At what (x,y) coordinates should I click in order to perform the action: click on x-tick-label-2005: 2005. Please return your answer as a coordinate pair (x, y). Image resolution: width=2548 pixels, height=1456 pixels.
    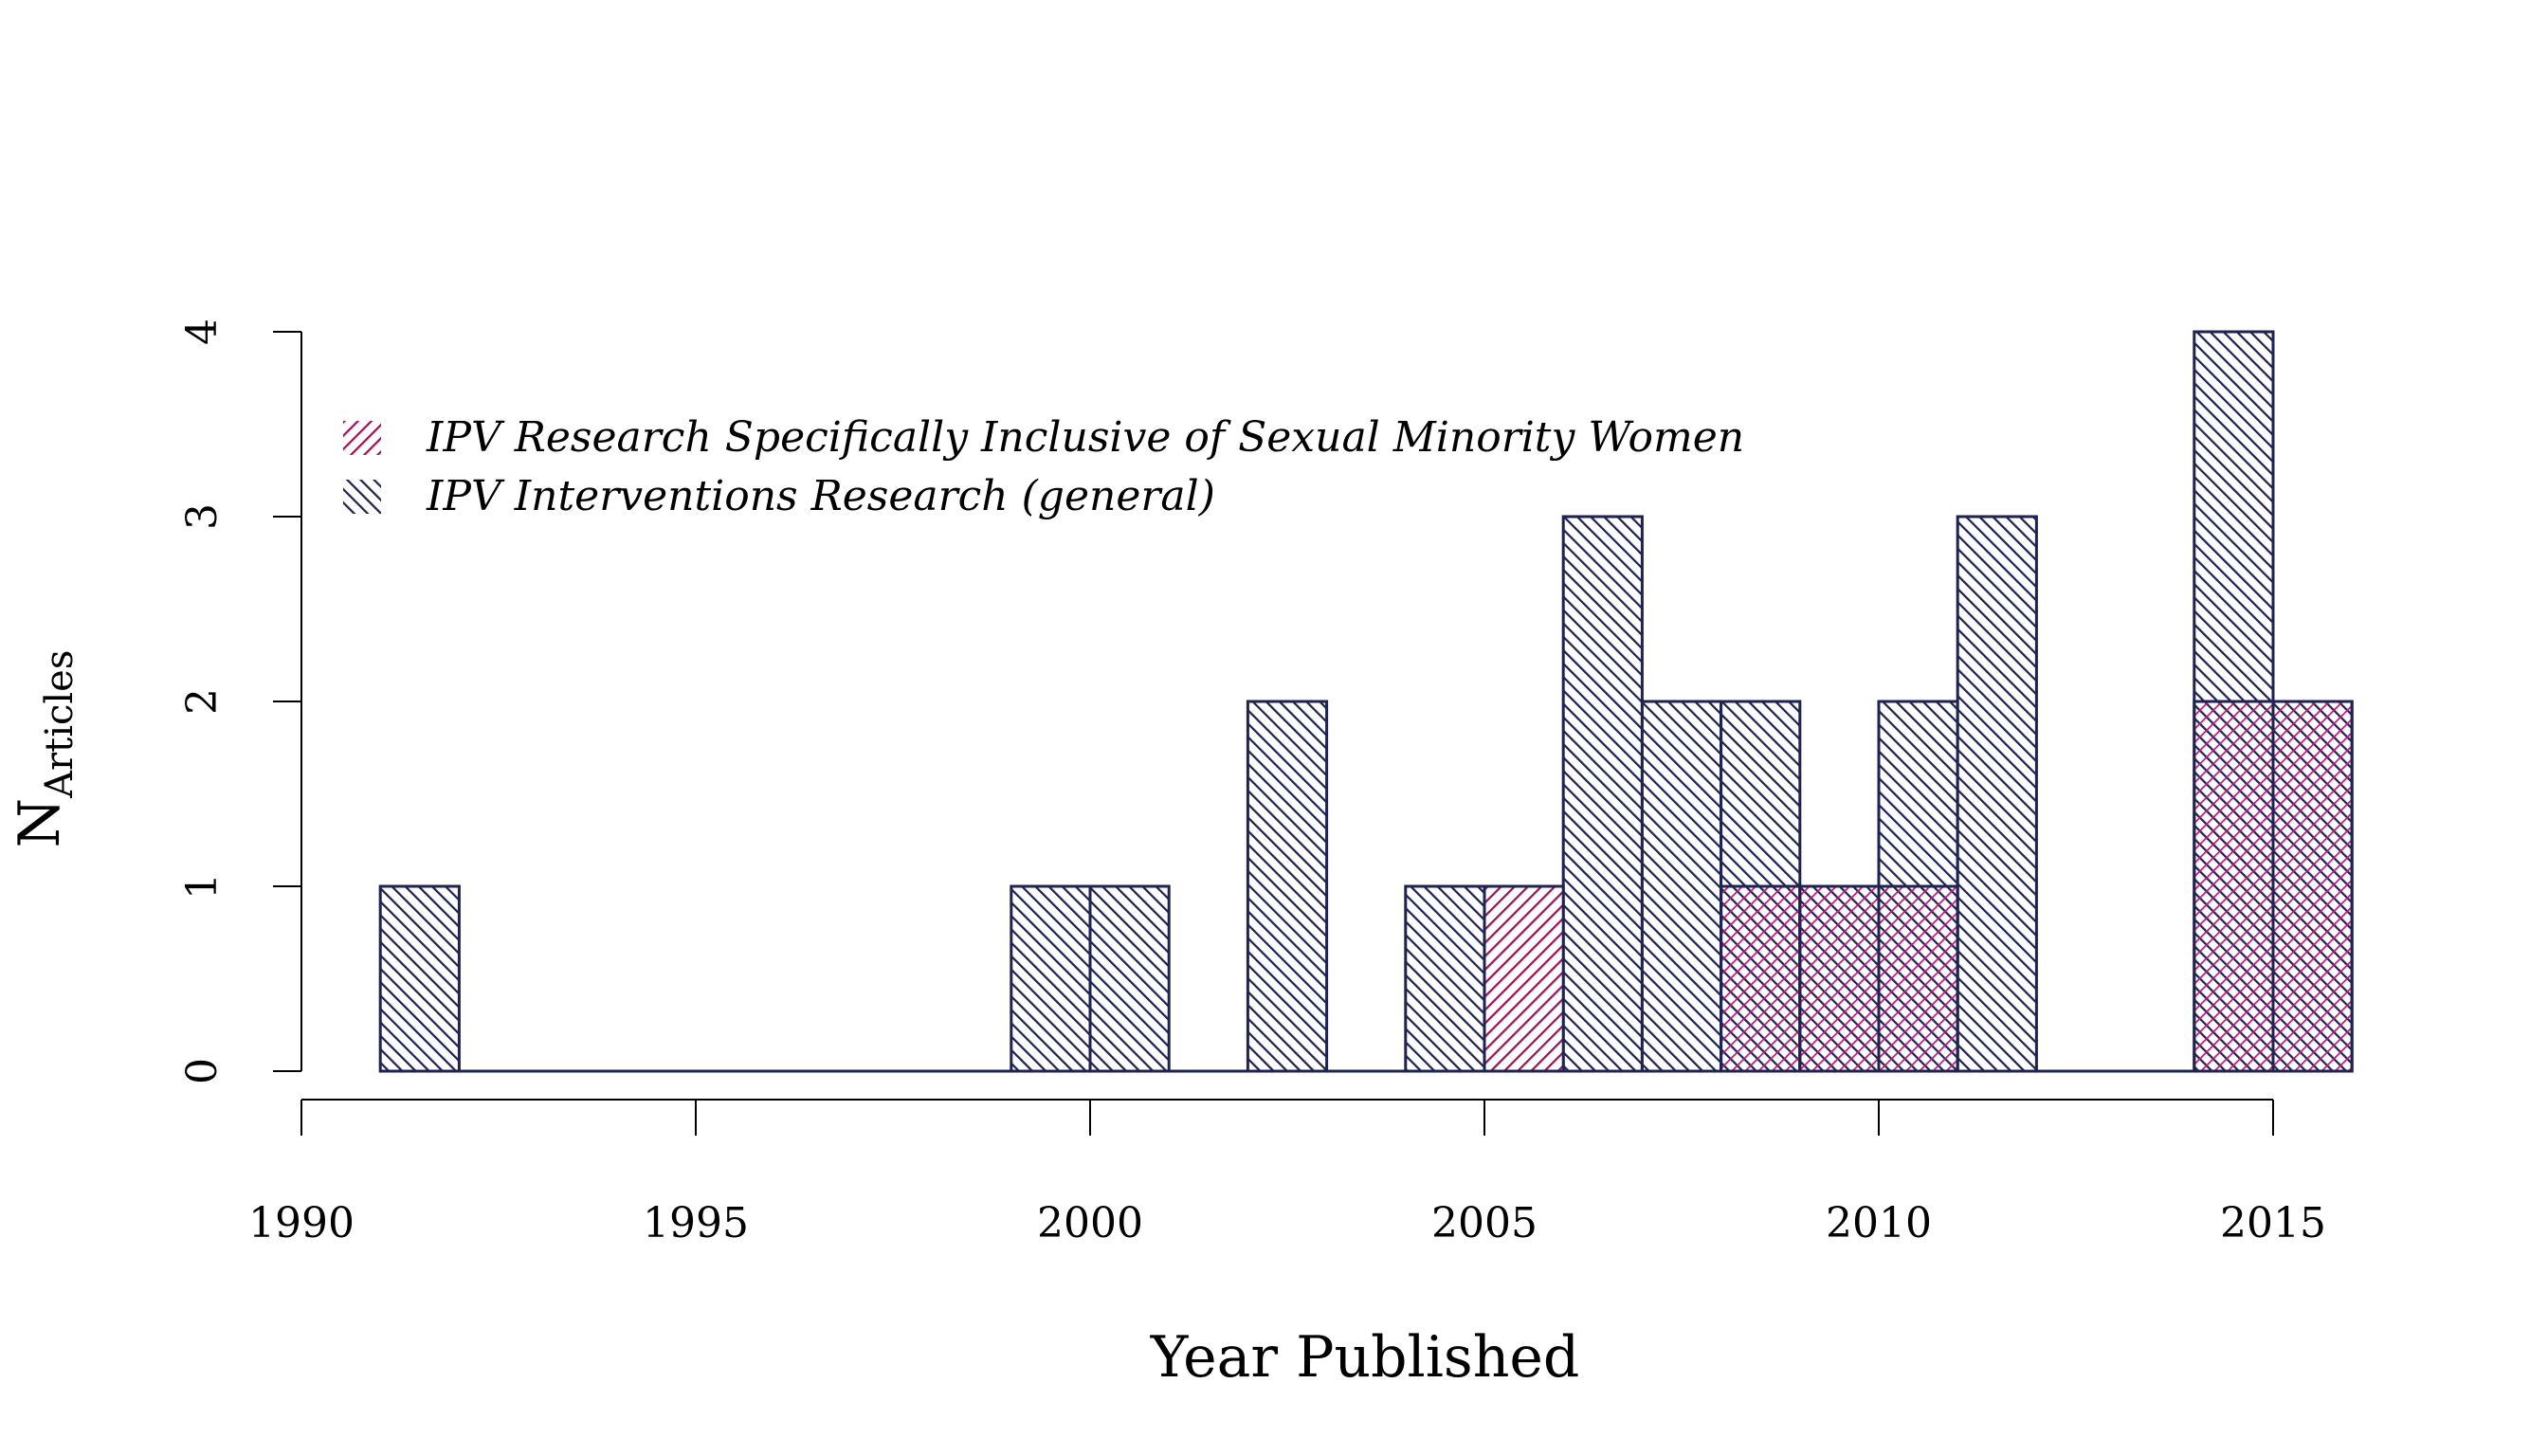
    Looking at the image, I should click on (1484, 1223).